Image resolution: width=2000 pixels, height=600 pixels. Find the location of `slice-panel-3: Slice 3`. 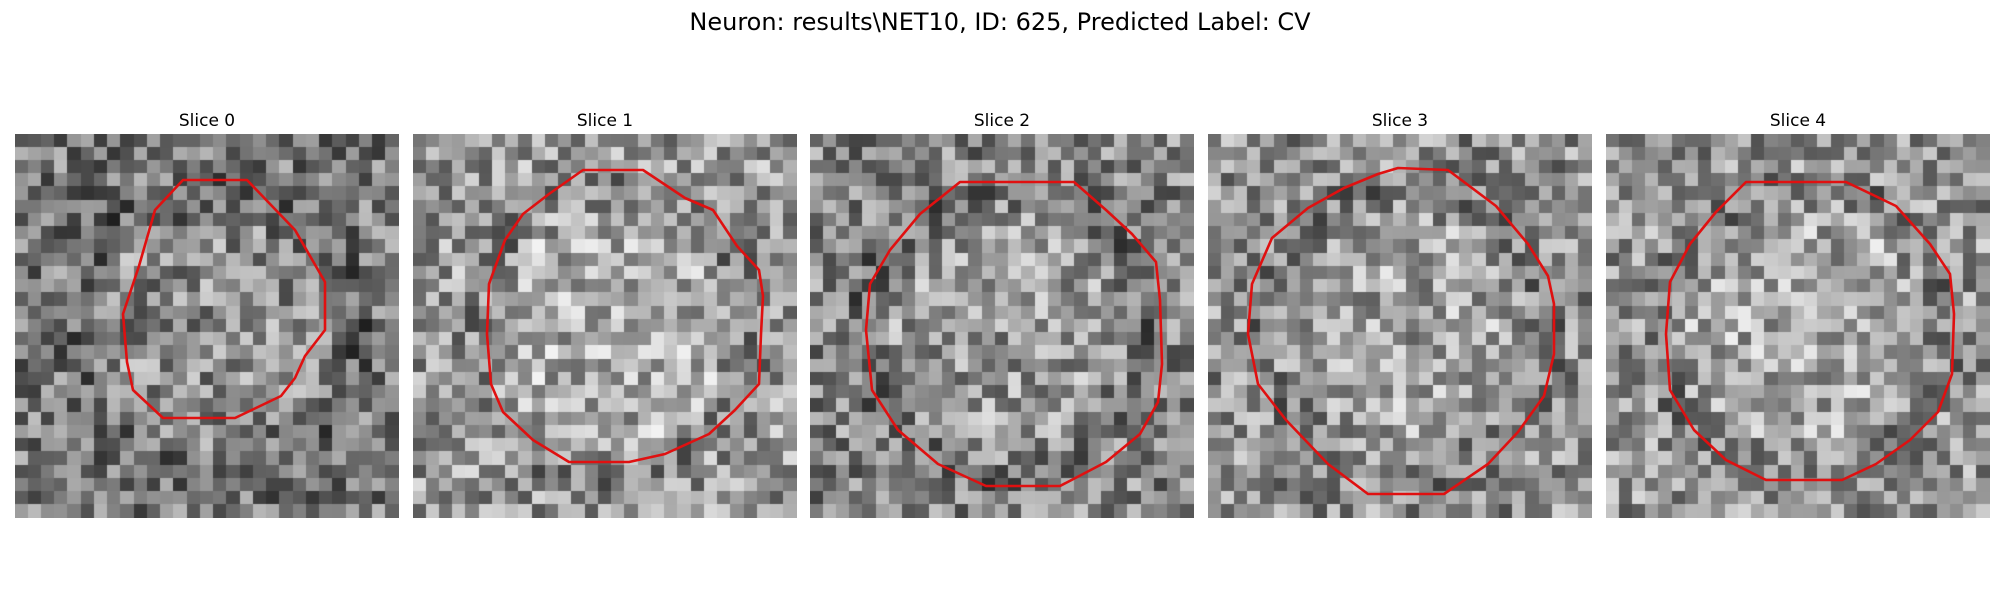

slice-panel-3: Slice 3 is located at coordinates (1400, 313).